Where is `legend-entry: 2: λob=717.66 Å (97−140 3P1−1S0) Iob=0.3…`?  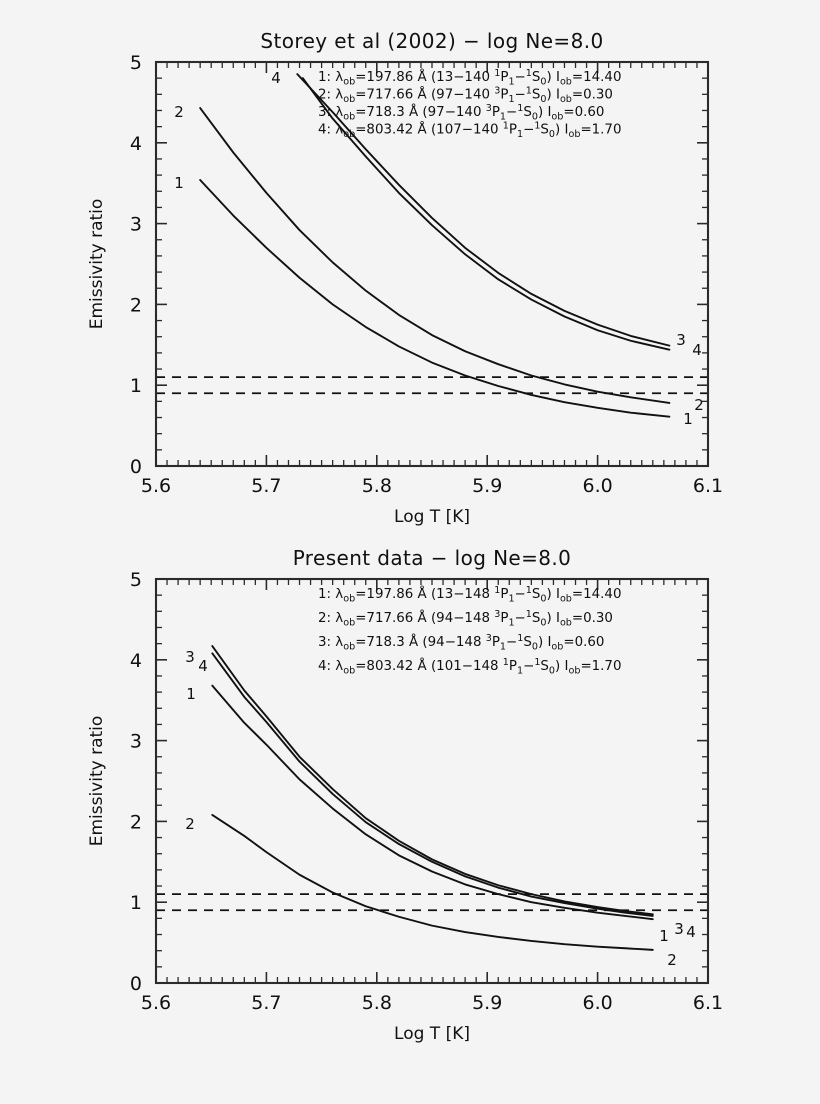
legend-entry: 2: λob=717.66 Å (97−140 3P1−1S0) Iob=0.3… is located at coordinates (465, 95).